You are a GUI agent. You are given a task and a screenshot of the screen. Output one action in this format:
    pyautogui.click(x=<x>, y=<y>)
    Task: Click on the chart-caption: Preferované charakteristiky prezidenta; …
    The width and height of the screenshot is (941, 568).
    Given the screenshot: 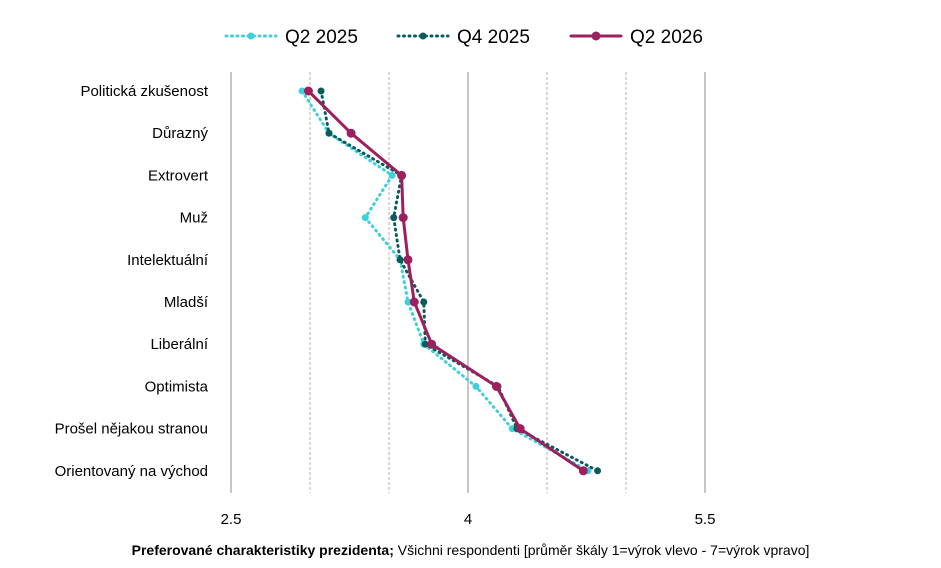 What is the action you would take?
    pyautogui.click(x=470, y=550)
    